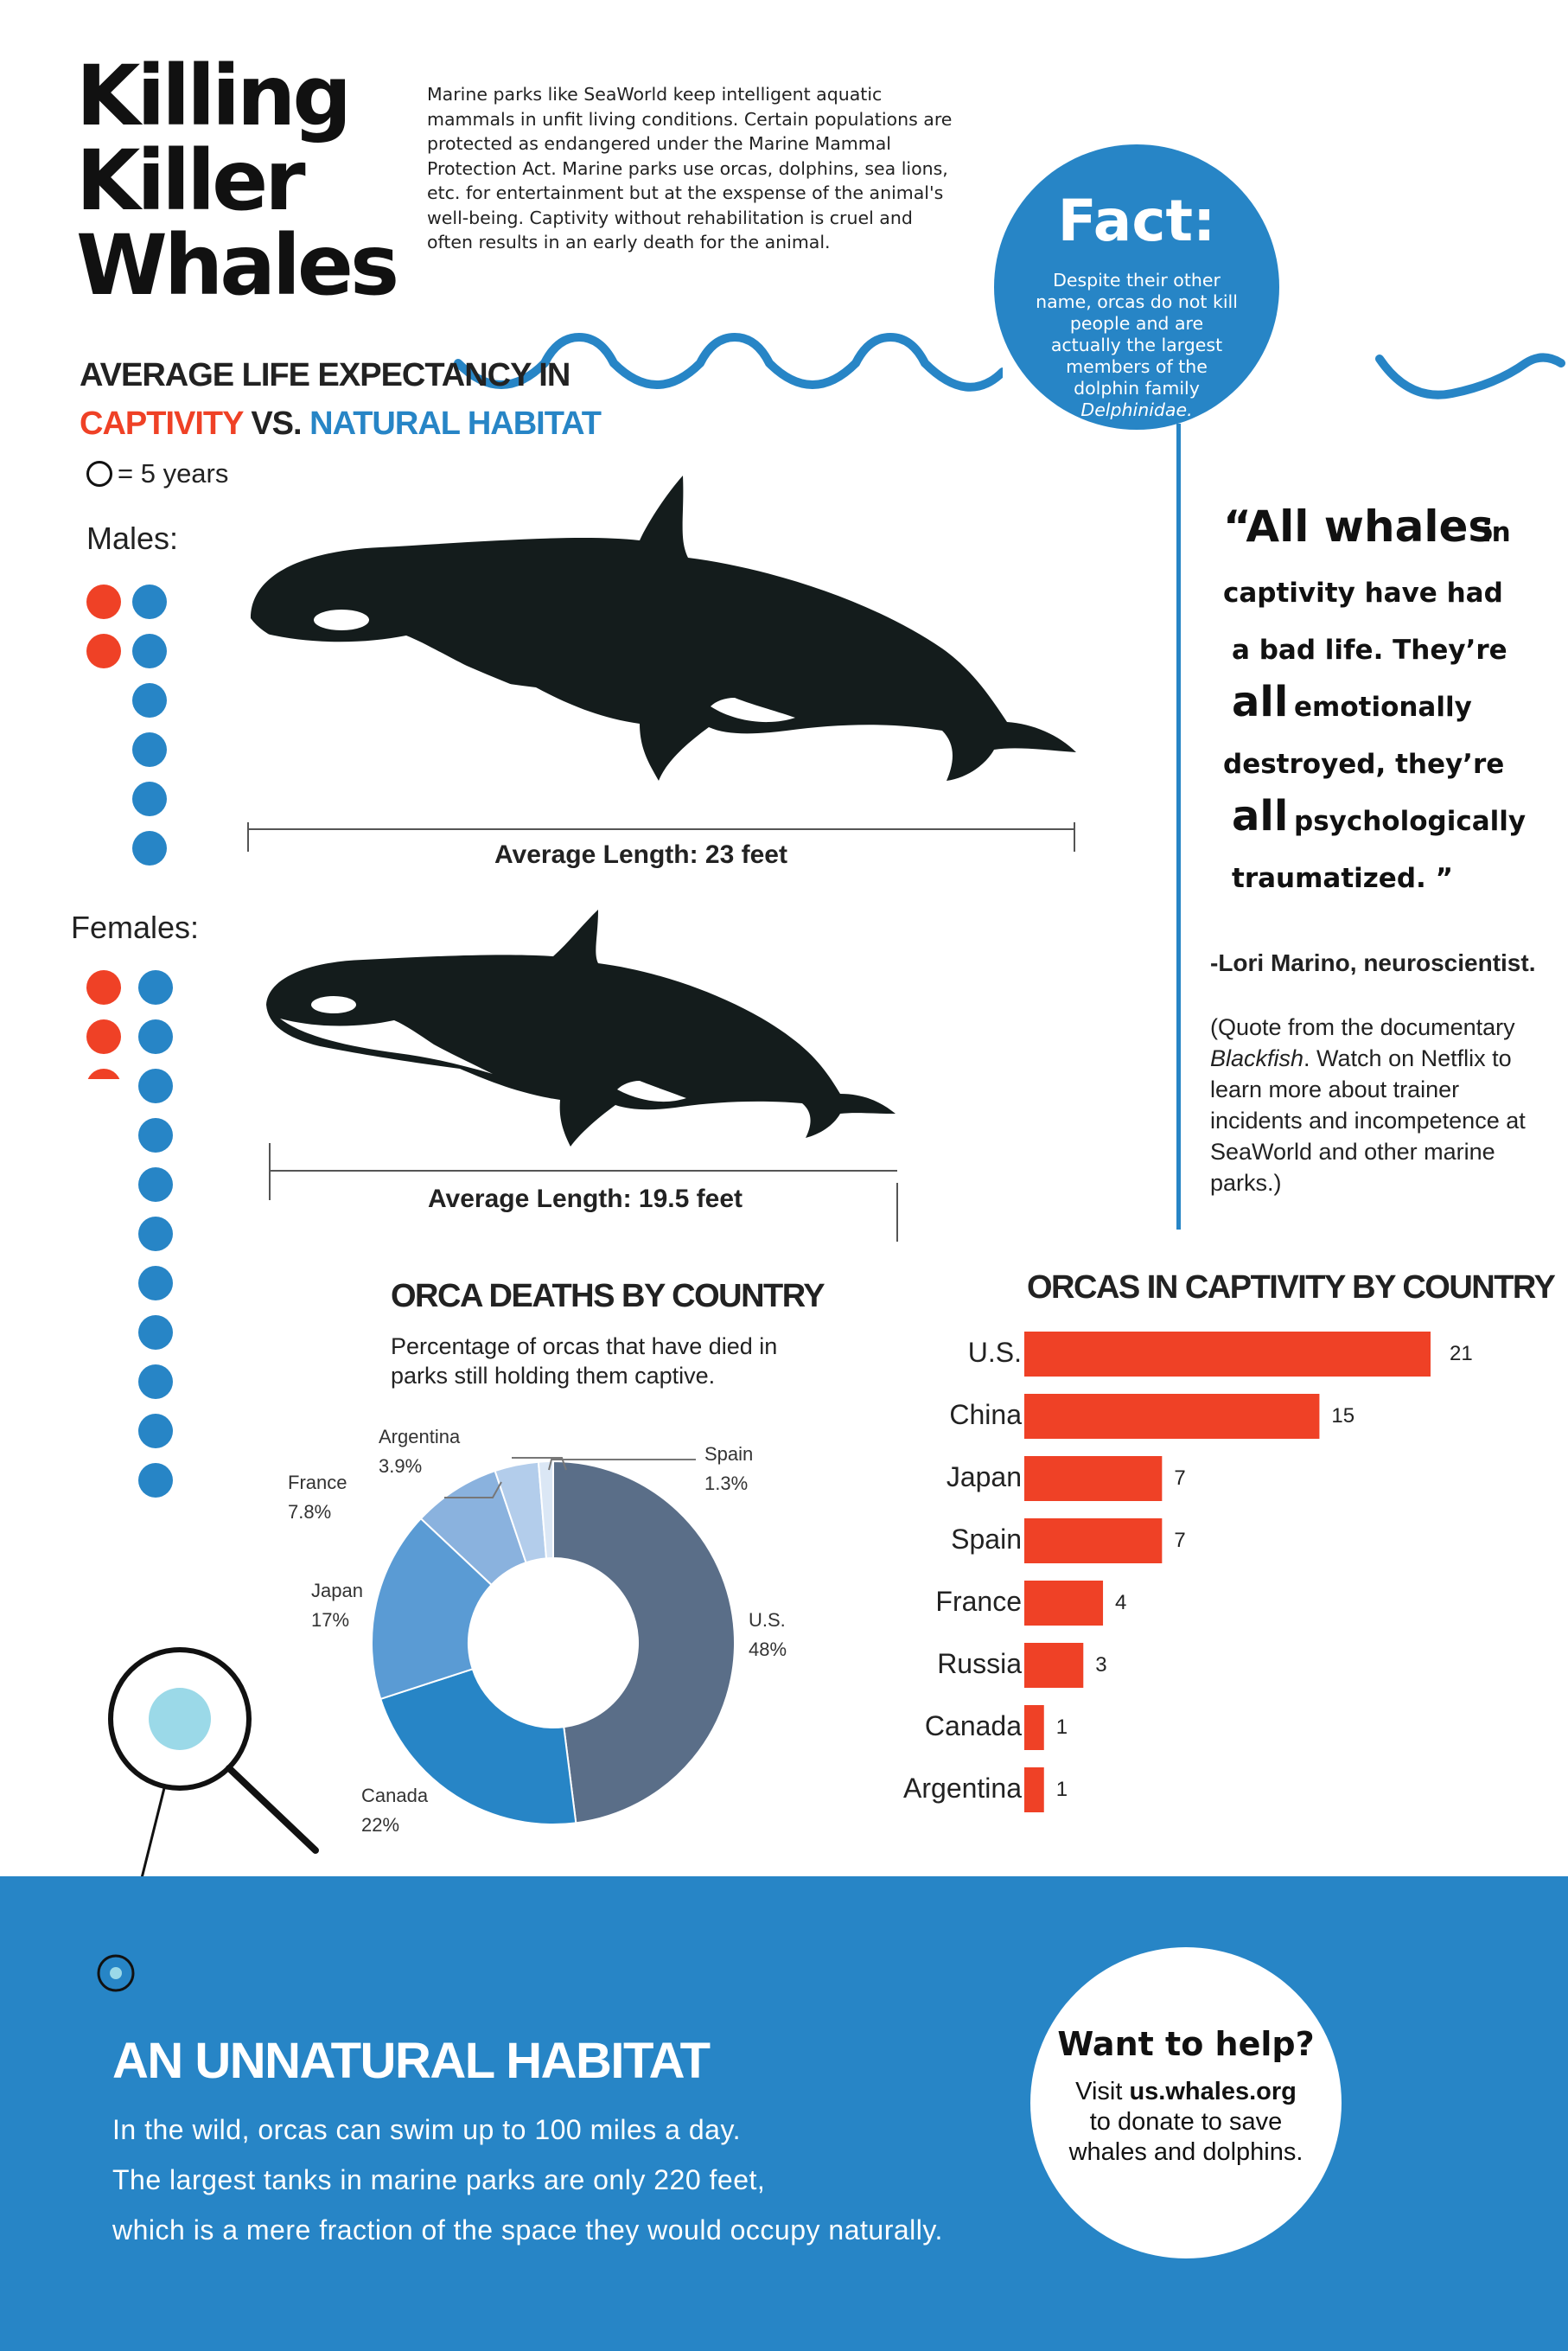 Image resolution: width=1568 pixels, height=2351 pixels. I want to click on quote-note-film: Blackfish, so click(1257, 1058).